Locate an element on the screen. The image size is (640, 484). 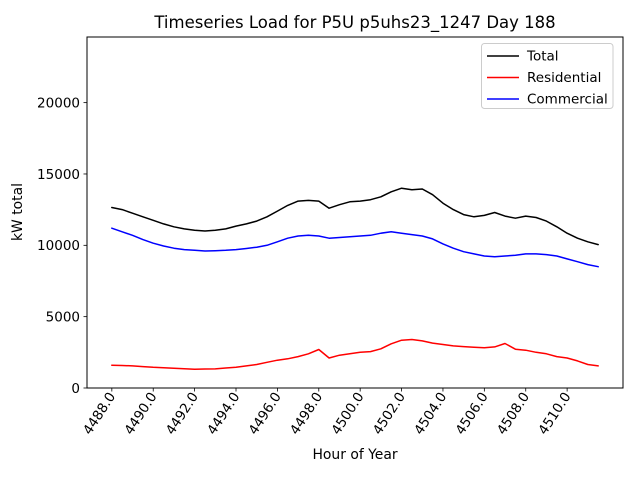
x-tick-label: 4506.0 is located at coordinates (472, 413).